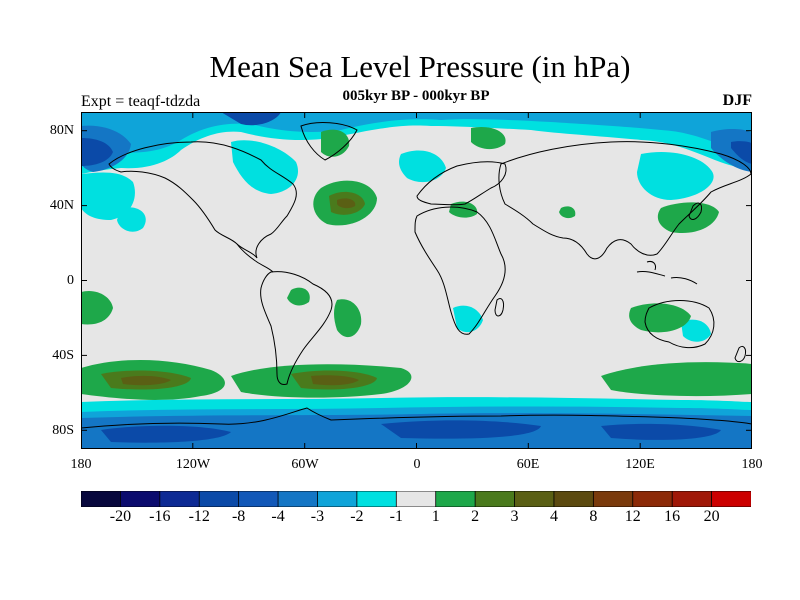  What do you see at coordinates (305, 464) in the screenshot?
I see `lon-label-60w: 60W` at bounding box center [305, 464].